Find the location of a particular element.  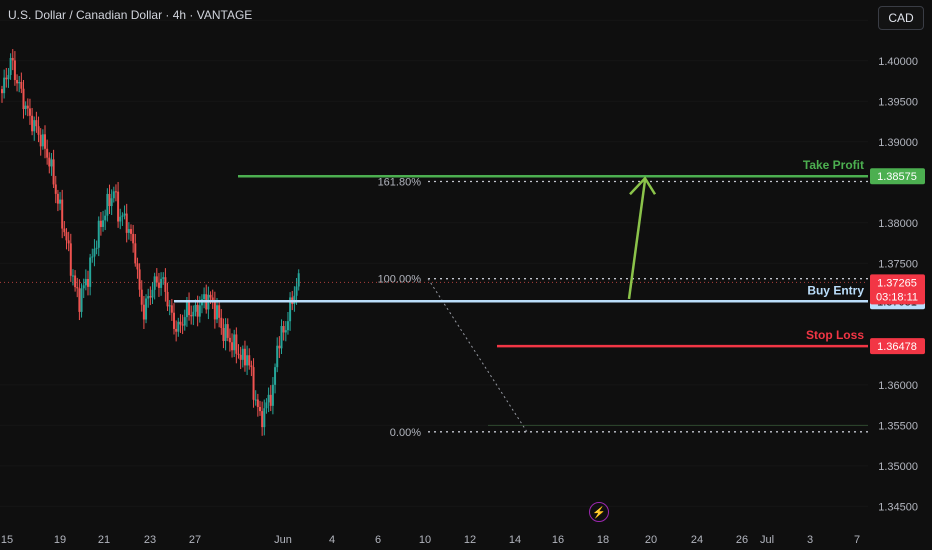

x-tick-label: 6 is located at coordinates (378, 540).